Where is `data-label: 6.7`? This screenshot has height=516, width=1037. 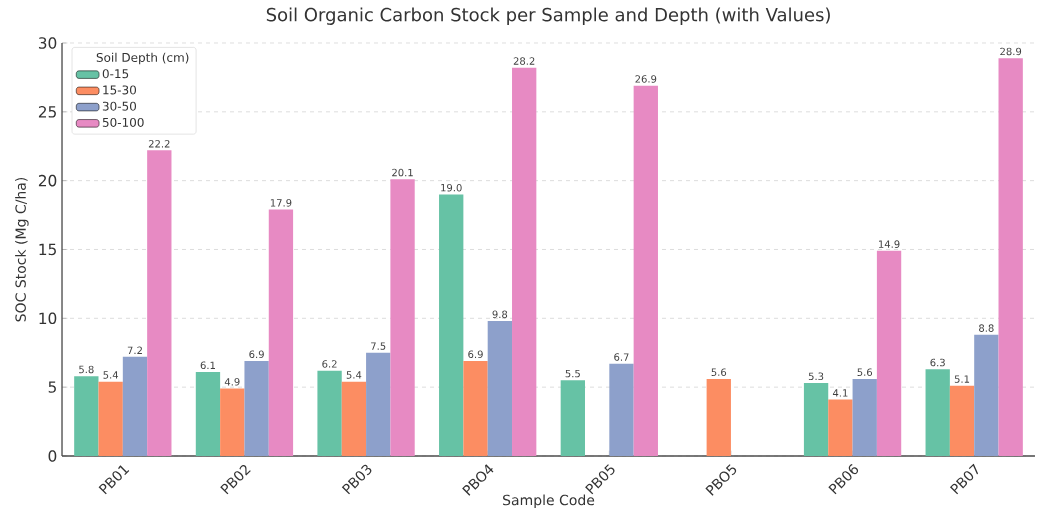
data-label: 6.7 is located at coordinates (621, 357).